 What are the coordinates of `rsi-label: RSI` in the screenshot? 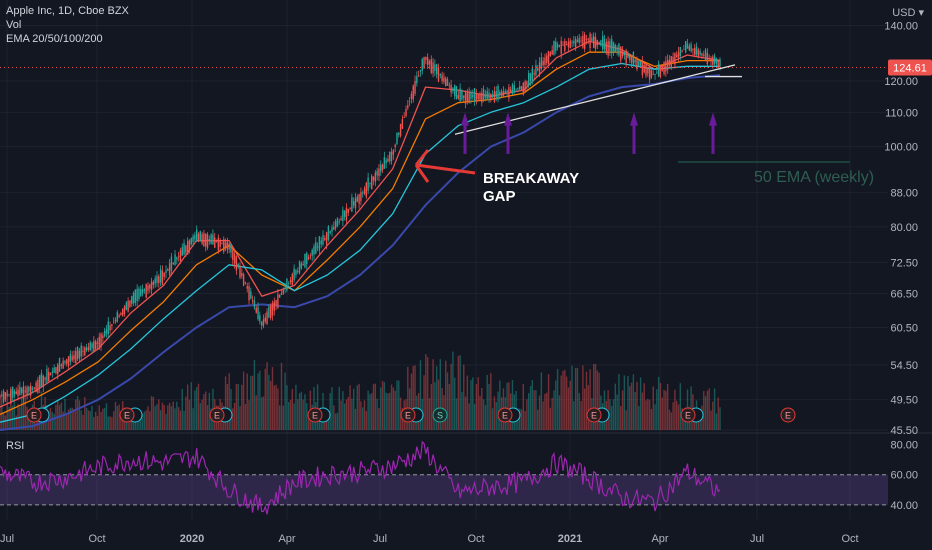 It's located at (15, 446).